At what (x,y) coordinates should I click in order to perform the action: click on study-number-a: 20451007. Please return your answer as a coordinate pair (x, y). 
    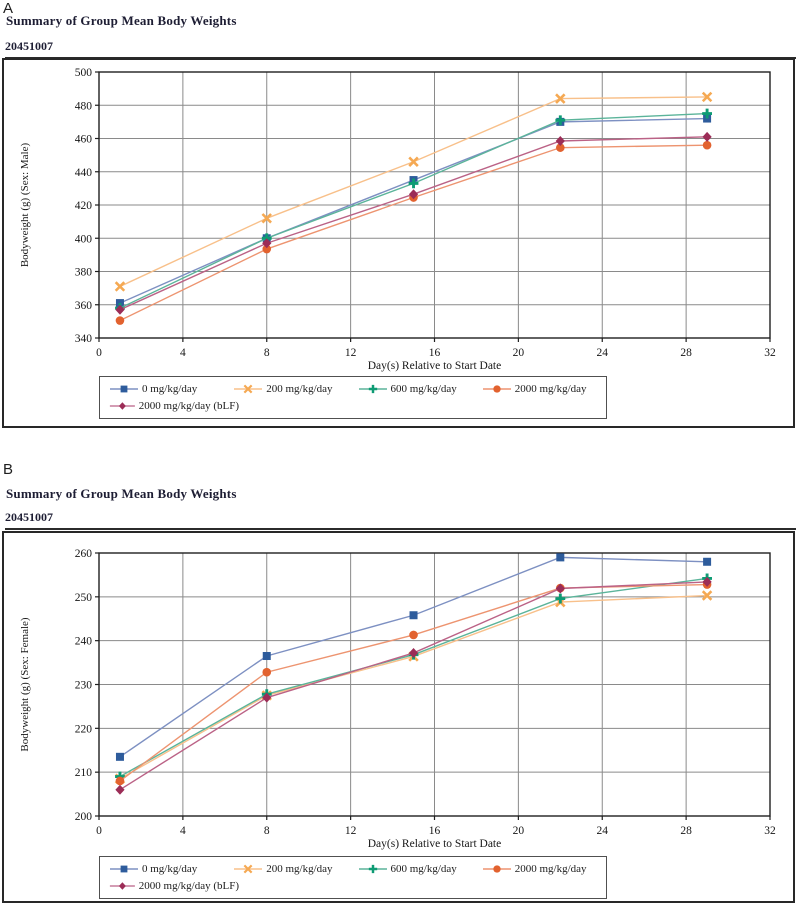
    Looking at the image, I should click on (29, 46).